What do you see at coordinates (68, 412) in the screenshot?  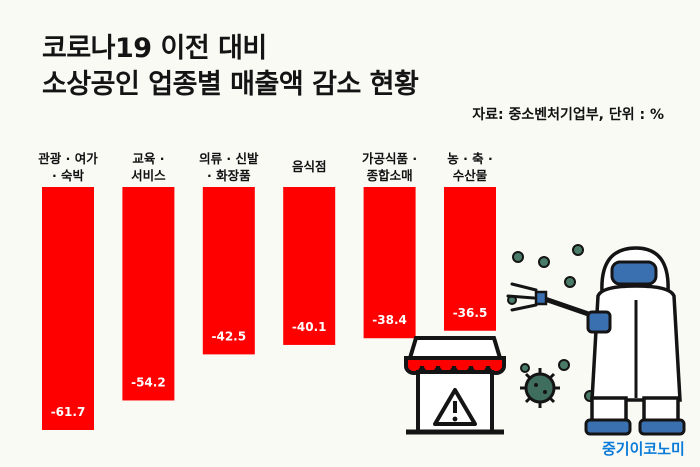 I see `value-label-0: -61.7` at bounding box center [68, 412].